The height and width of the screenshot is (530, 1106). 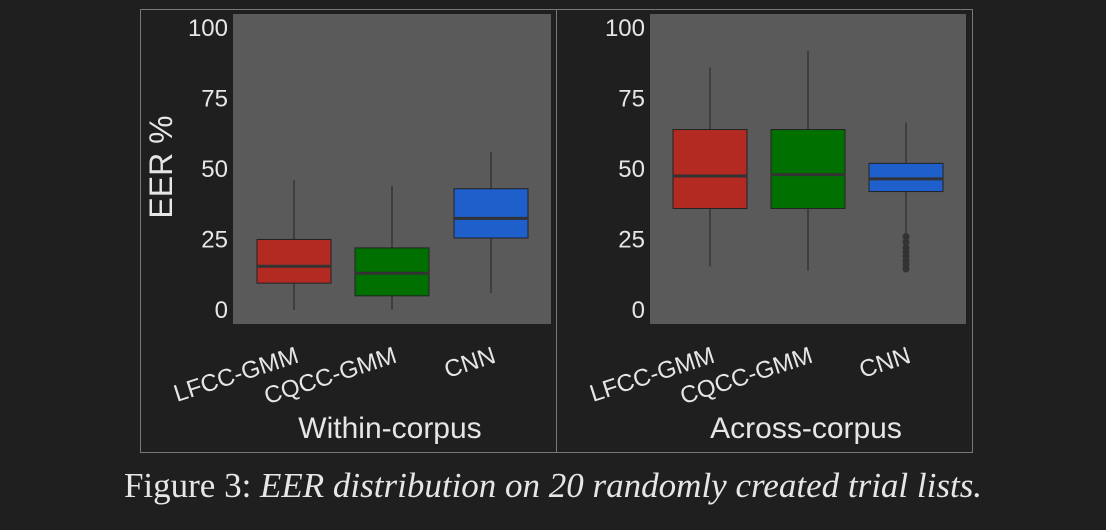 What do you see at coordinates (161, 166) in the screenshot?
I see `y-axis-title: EER %` at bounding box center [161, 166].